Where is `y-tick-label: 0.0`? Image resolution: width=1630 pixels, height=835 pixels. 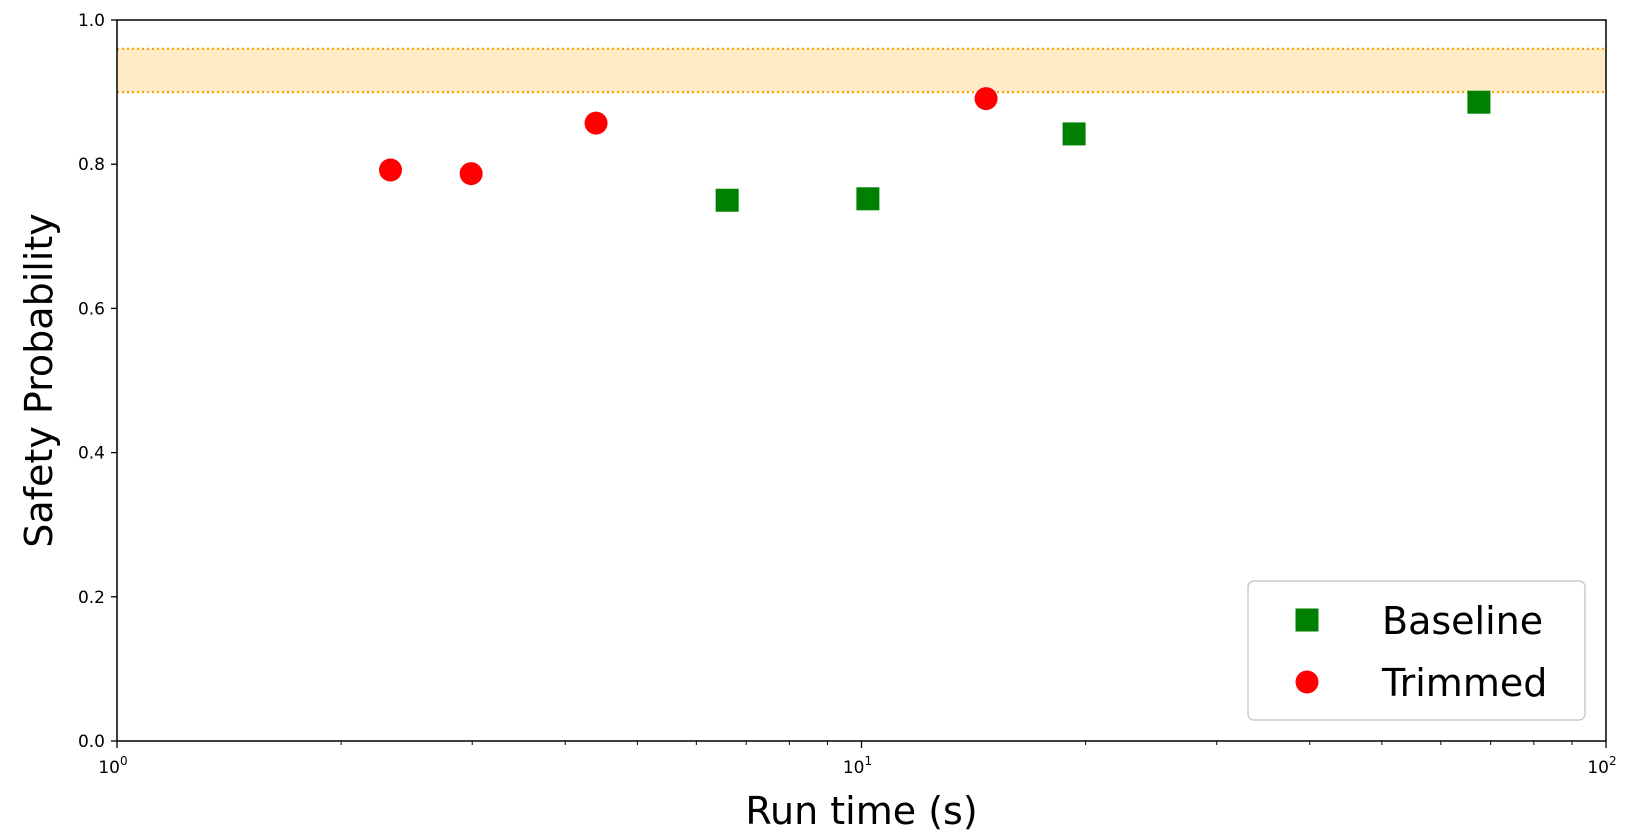
y-tick-label: 0.0 is located at coordinates (91, 742).